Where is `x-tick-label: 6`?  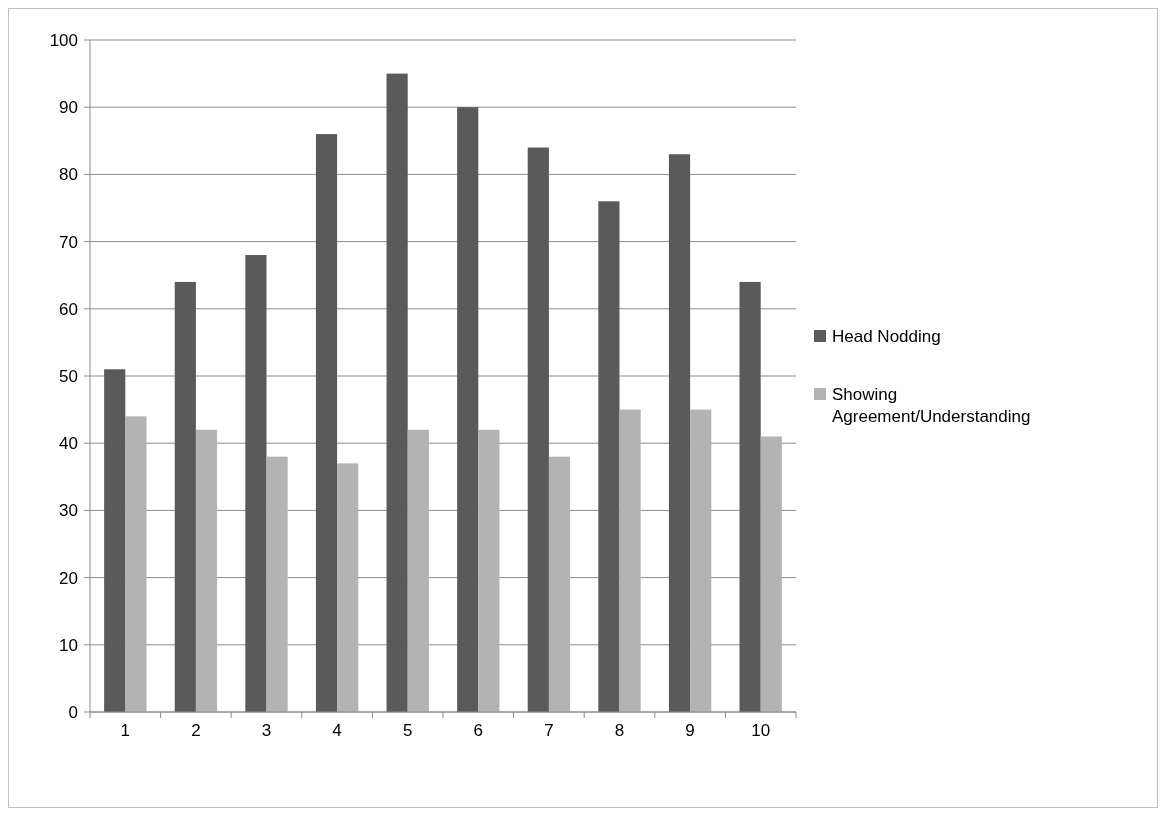 x-tick-label: 6 is located at coordinates (478, 730).